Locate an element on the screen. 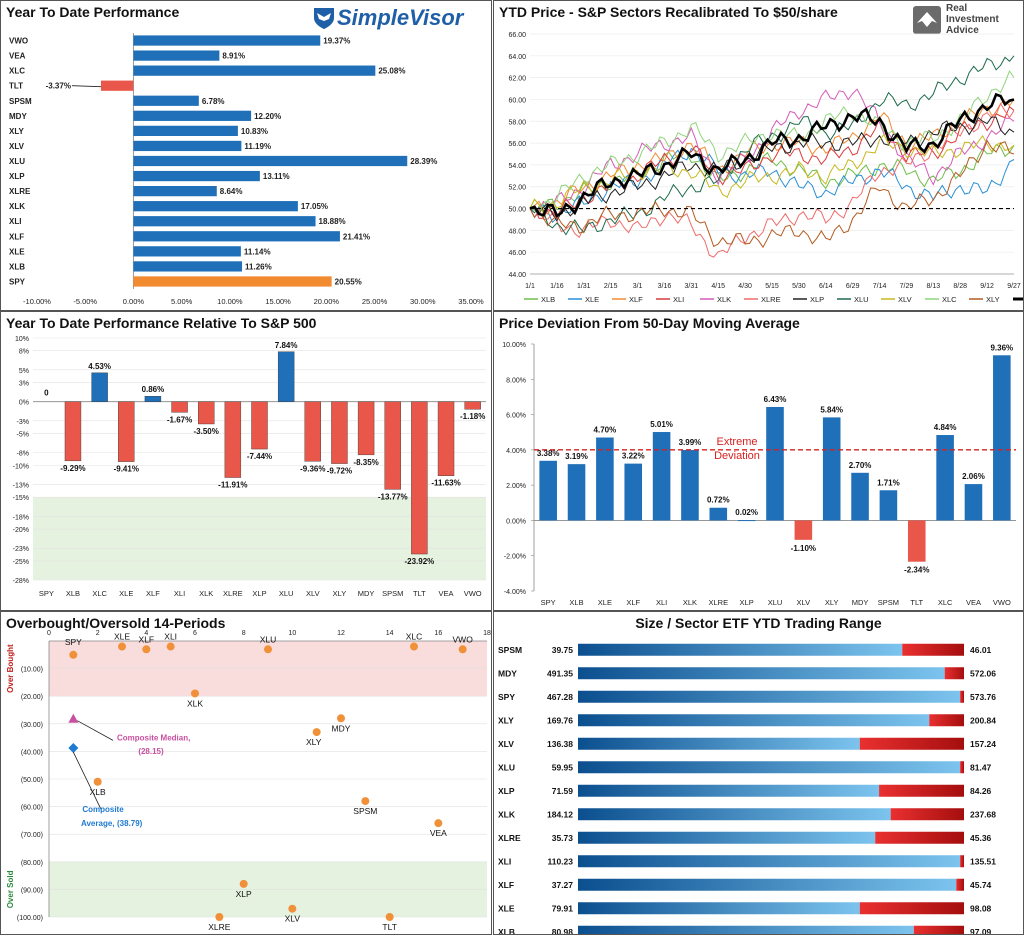 Image resolution: width=1024 pixels, height=935 pixels. x-tick-label: 0.00% is located at coordinates (134, 301).